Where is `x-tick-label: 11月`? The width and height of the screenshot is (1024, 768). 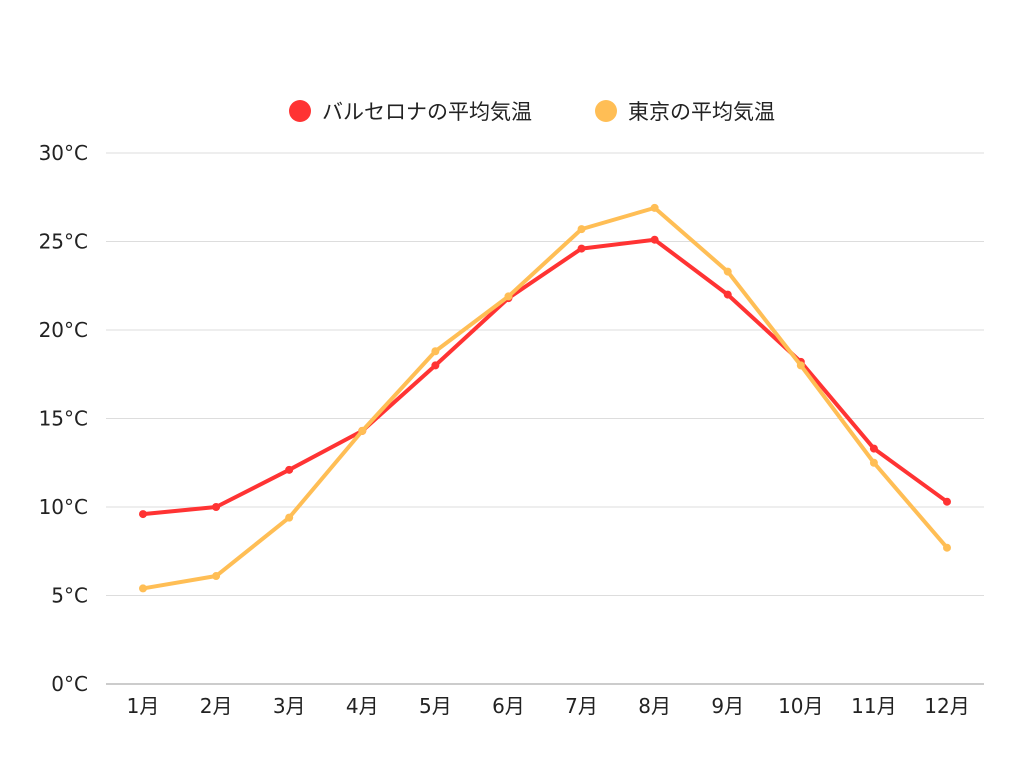
x-tick-label: 11月 is located at coordinates (873, 706).